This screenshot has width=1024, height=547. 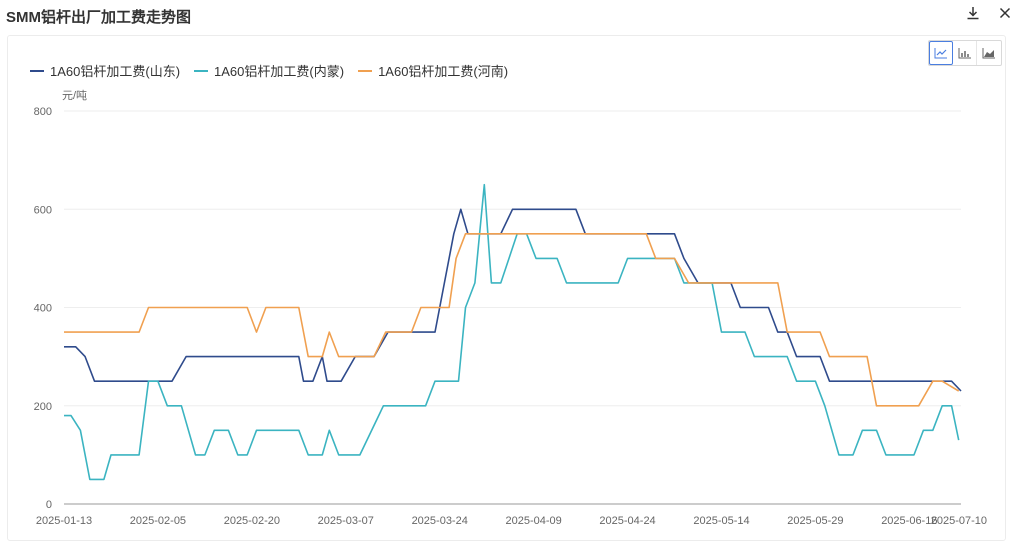 I want to click on legend-label: 1A60铝杆加工费(山东), so click(x=115, y=71).